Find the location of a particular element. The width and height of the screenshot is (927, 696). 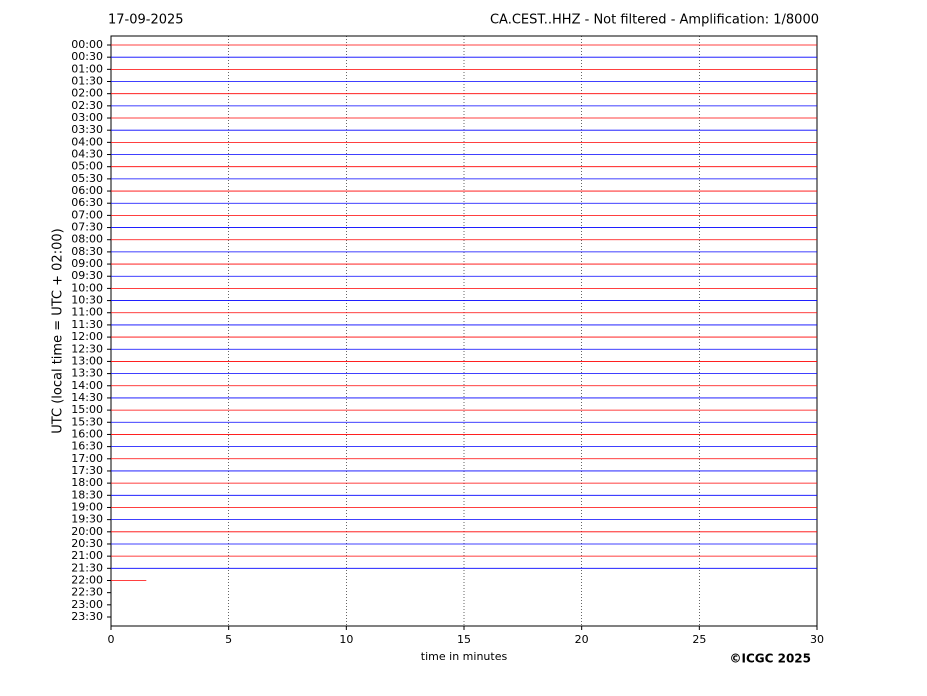

y-tick-label: 01:30 is located at coordinates (87, 81).